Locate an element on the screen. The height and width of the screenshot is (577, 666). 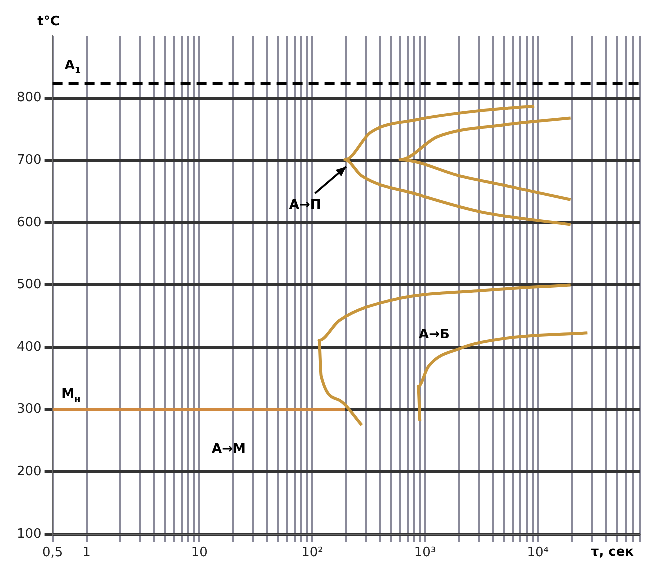
y-tick-label: 600 is located at coordinates (29, 222).